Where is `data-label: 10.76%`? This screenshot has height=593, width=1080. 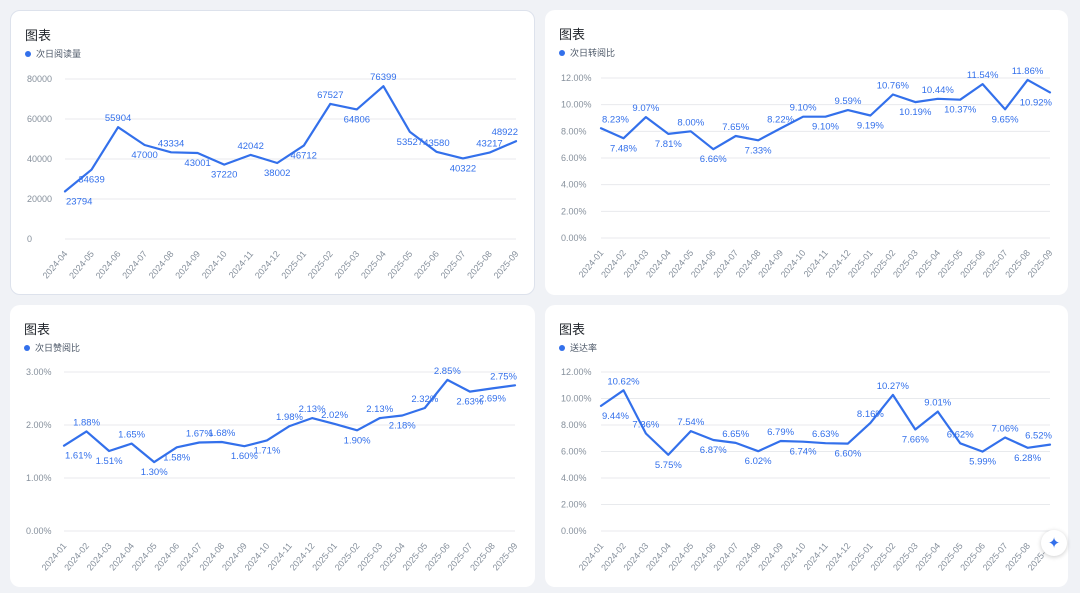 data-label: 10.76% is located at coordinates (893, 86).